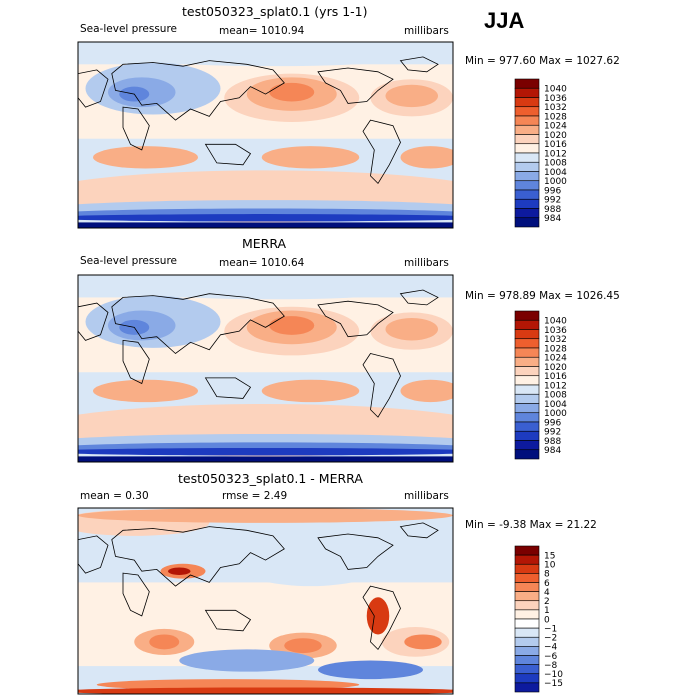 The image size is (700, 700). What do you see at coordinates (550, 639) in the screenshot?
I see `colorbar-tick-label: −2` at bounding box center [550, 639].